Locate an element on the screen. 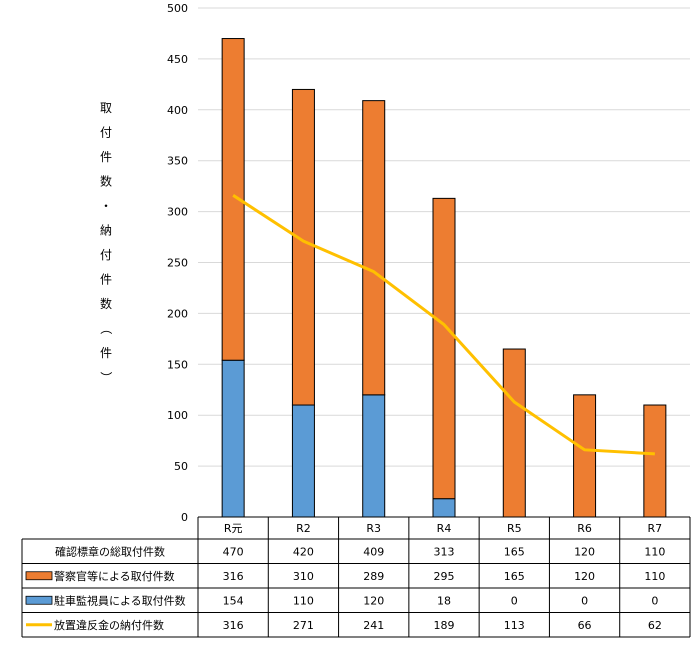 The width and height of the screenshot is (700, 652). data-cell: 241 is located at coordinates (373, 625).